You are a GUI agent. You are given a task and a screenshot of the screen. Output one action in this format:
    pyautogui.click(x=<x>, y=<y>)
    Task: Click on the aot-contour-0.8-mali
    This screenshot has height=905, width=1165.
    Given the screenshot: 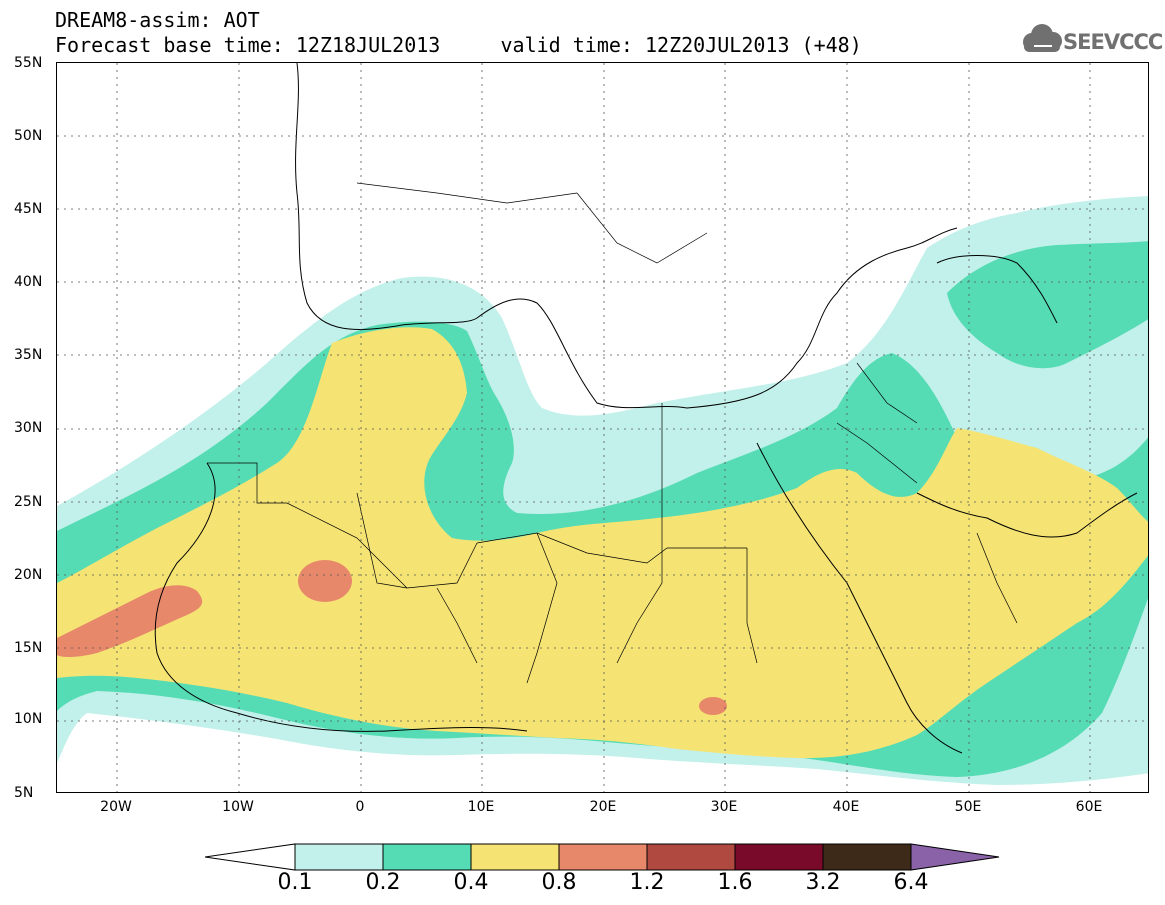 What is the action you would take?
    pyautogui.click(x=325, y=581)
    